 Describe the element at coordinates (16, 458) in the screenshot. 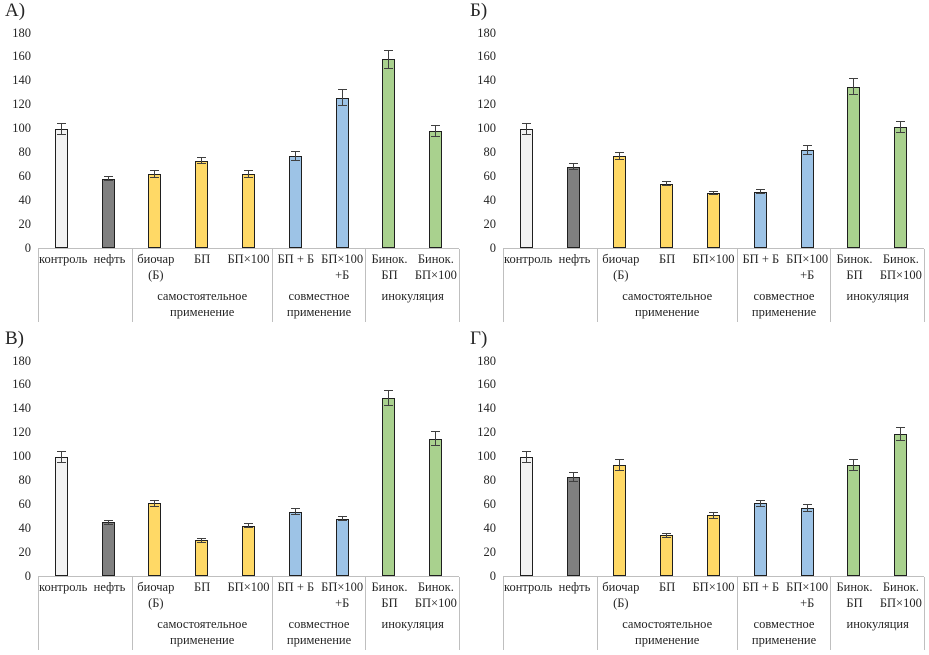

I see `y-axis-2: 0 20 40 60 80 100 120 140 160 180` at that location.